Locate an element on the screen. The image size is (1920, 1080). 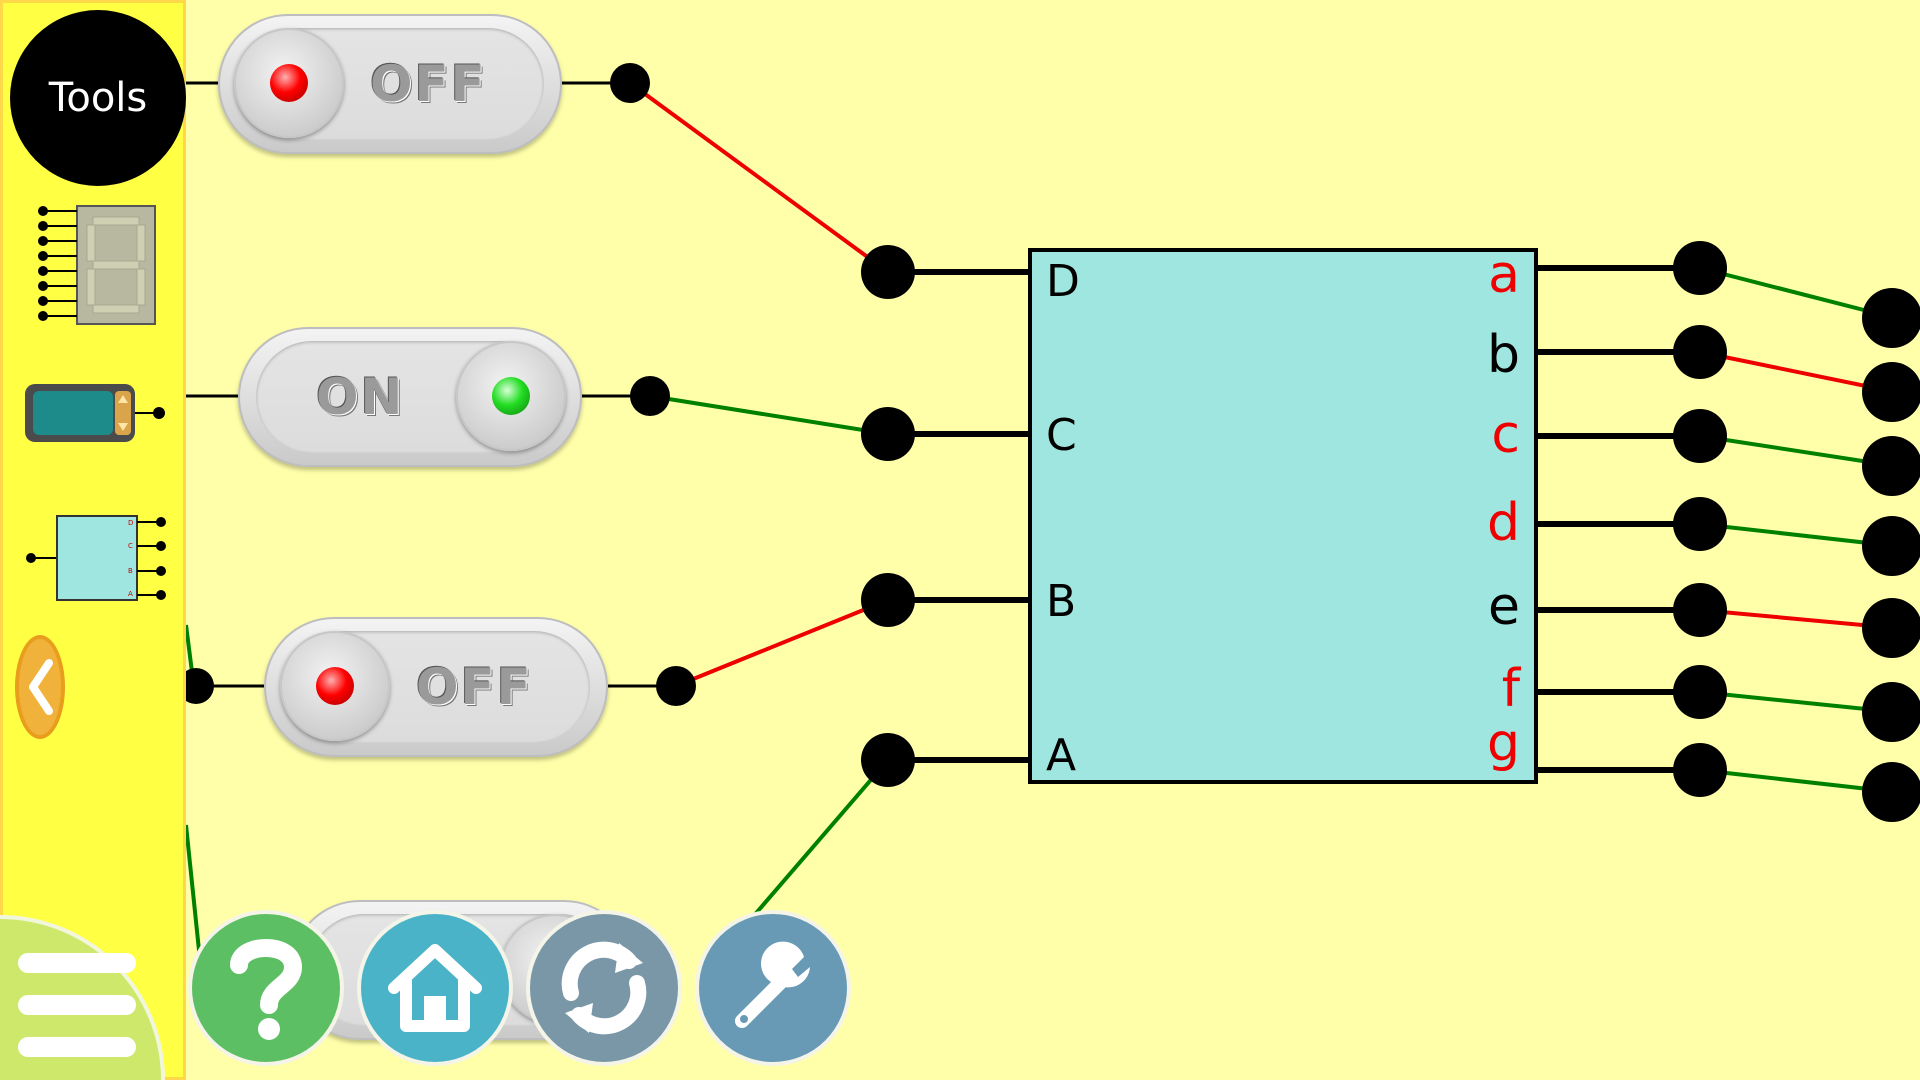
wire-c is located at coordinates (769, 415).